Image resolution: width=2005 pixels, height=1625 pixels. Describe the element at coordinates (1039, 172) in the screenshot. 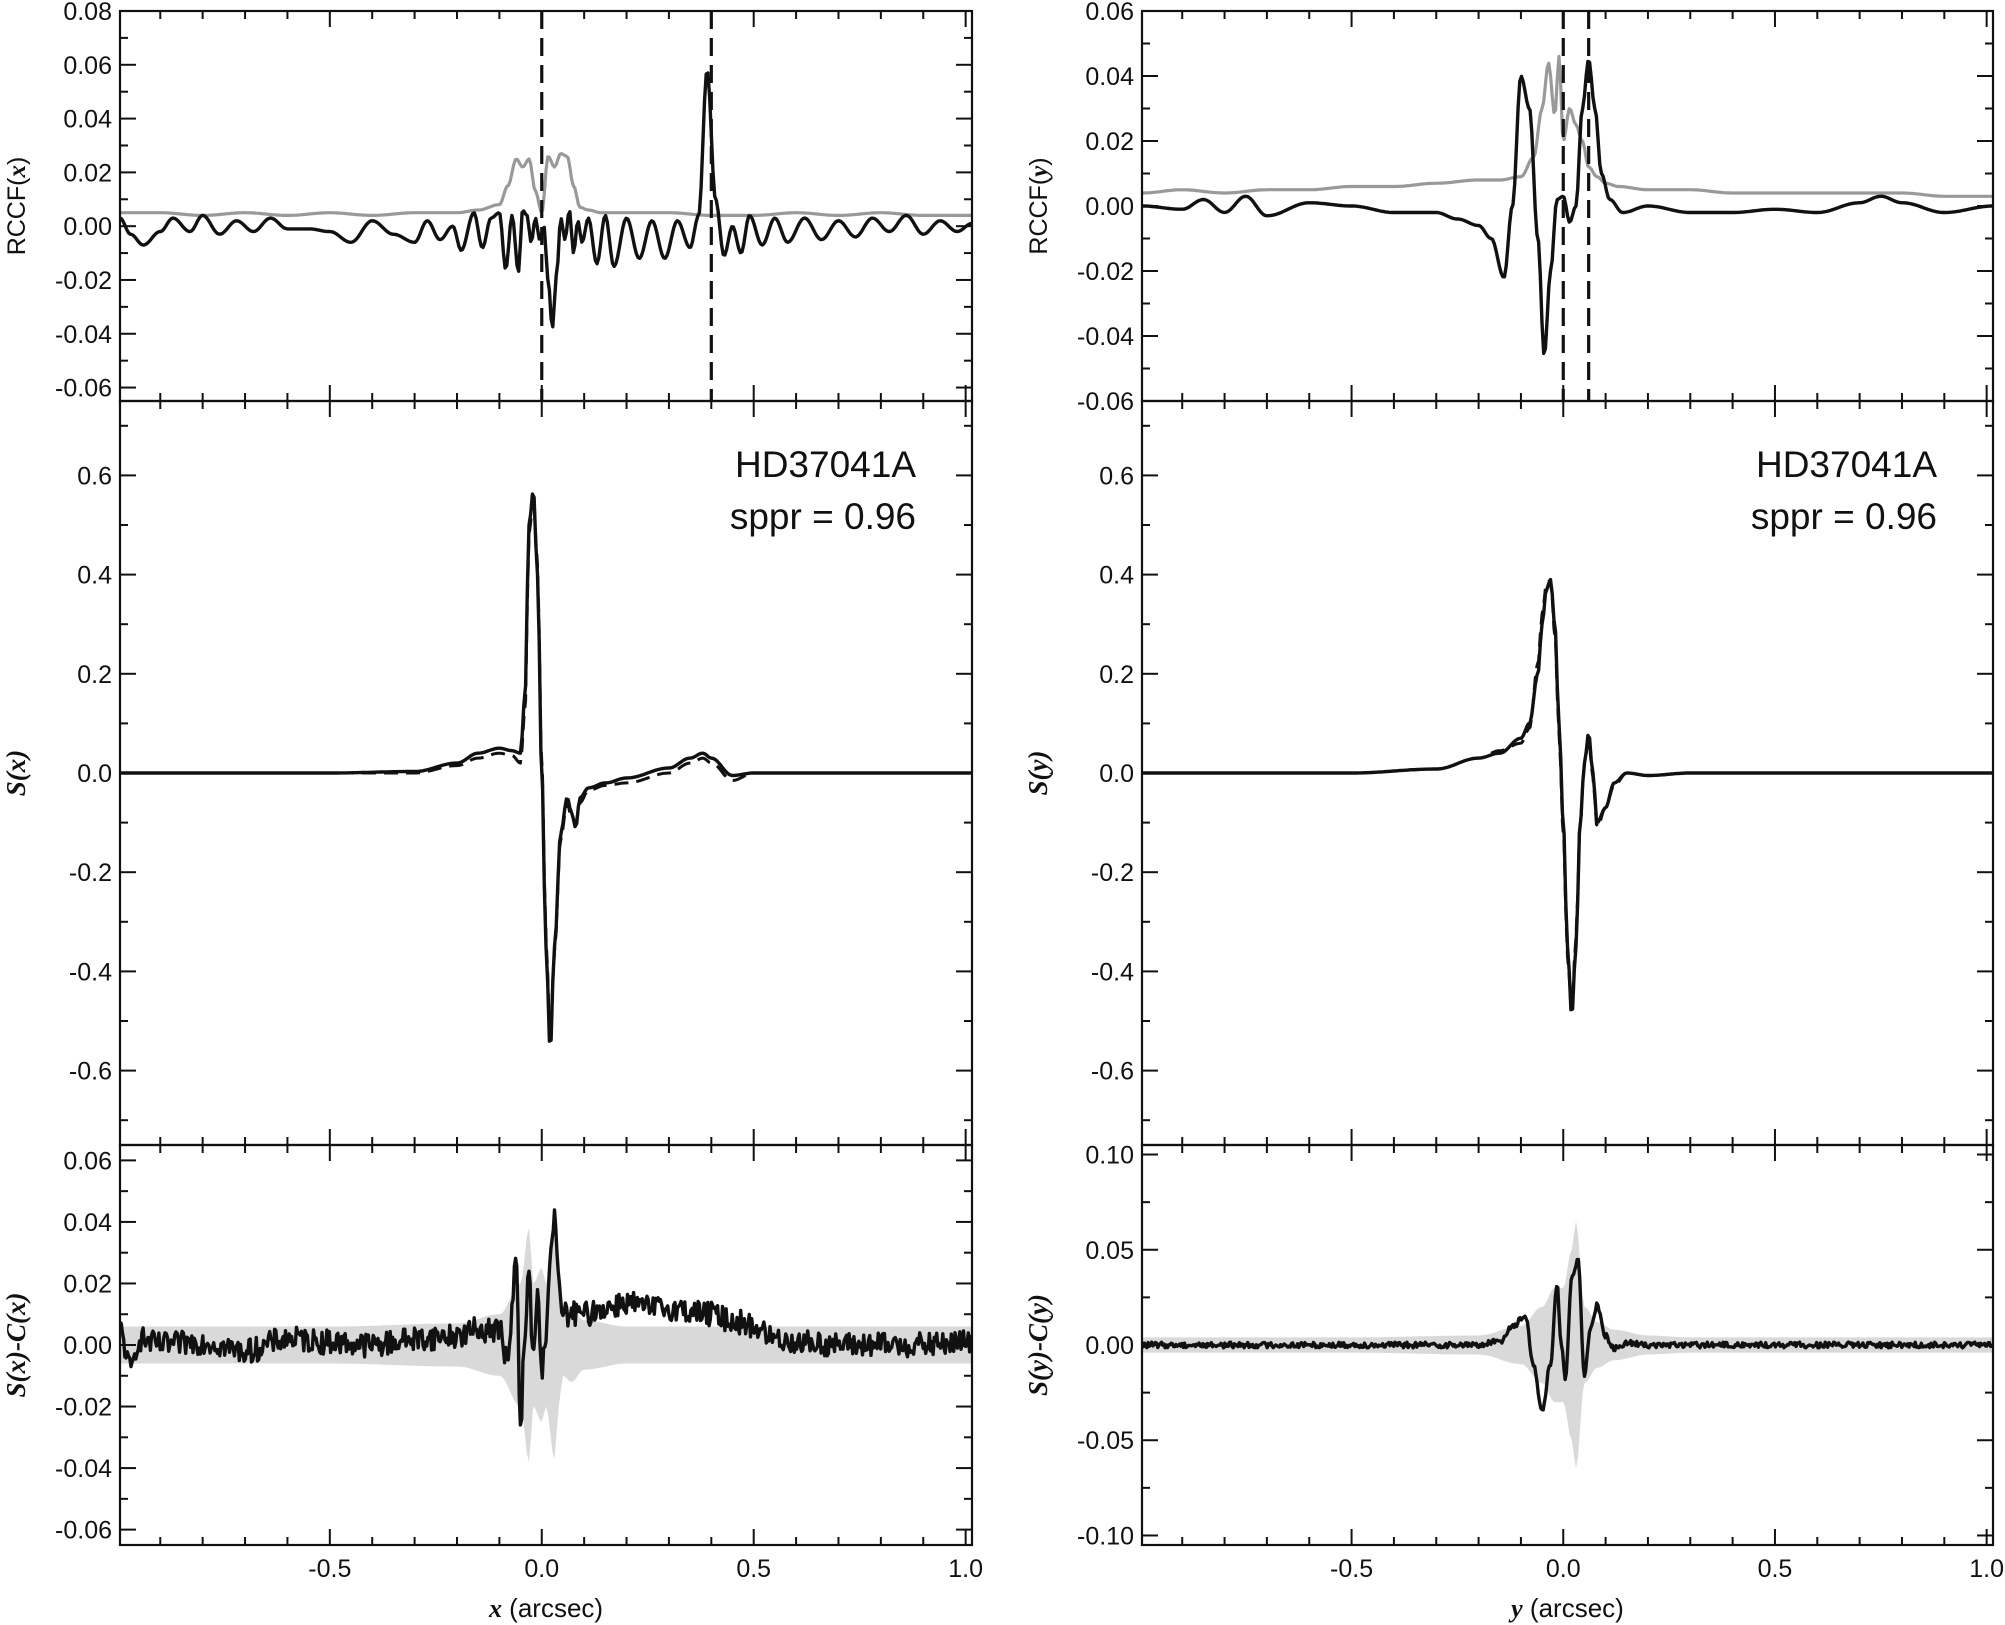

I see `y-axis-label-var: y` at that location.